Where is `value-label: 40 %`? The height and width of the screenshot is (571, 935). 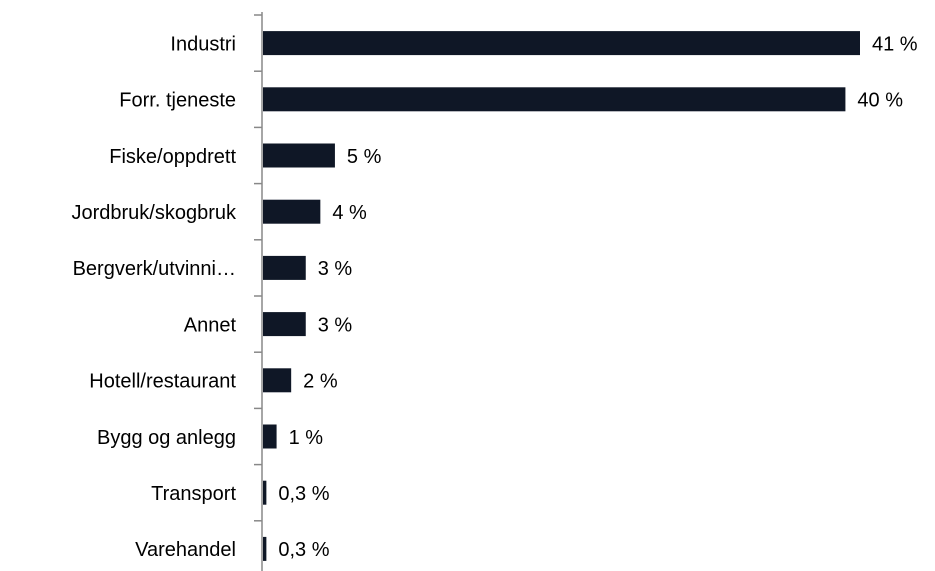 value-label: 40 % is located at coordinates (880, 101).